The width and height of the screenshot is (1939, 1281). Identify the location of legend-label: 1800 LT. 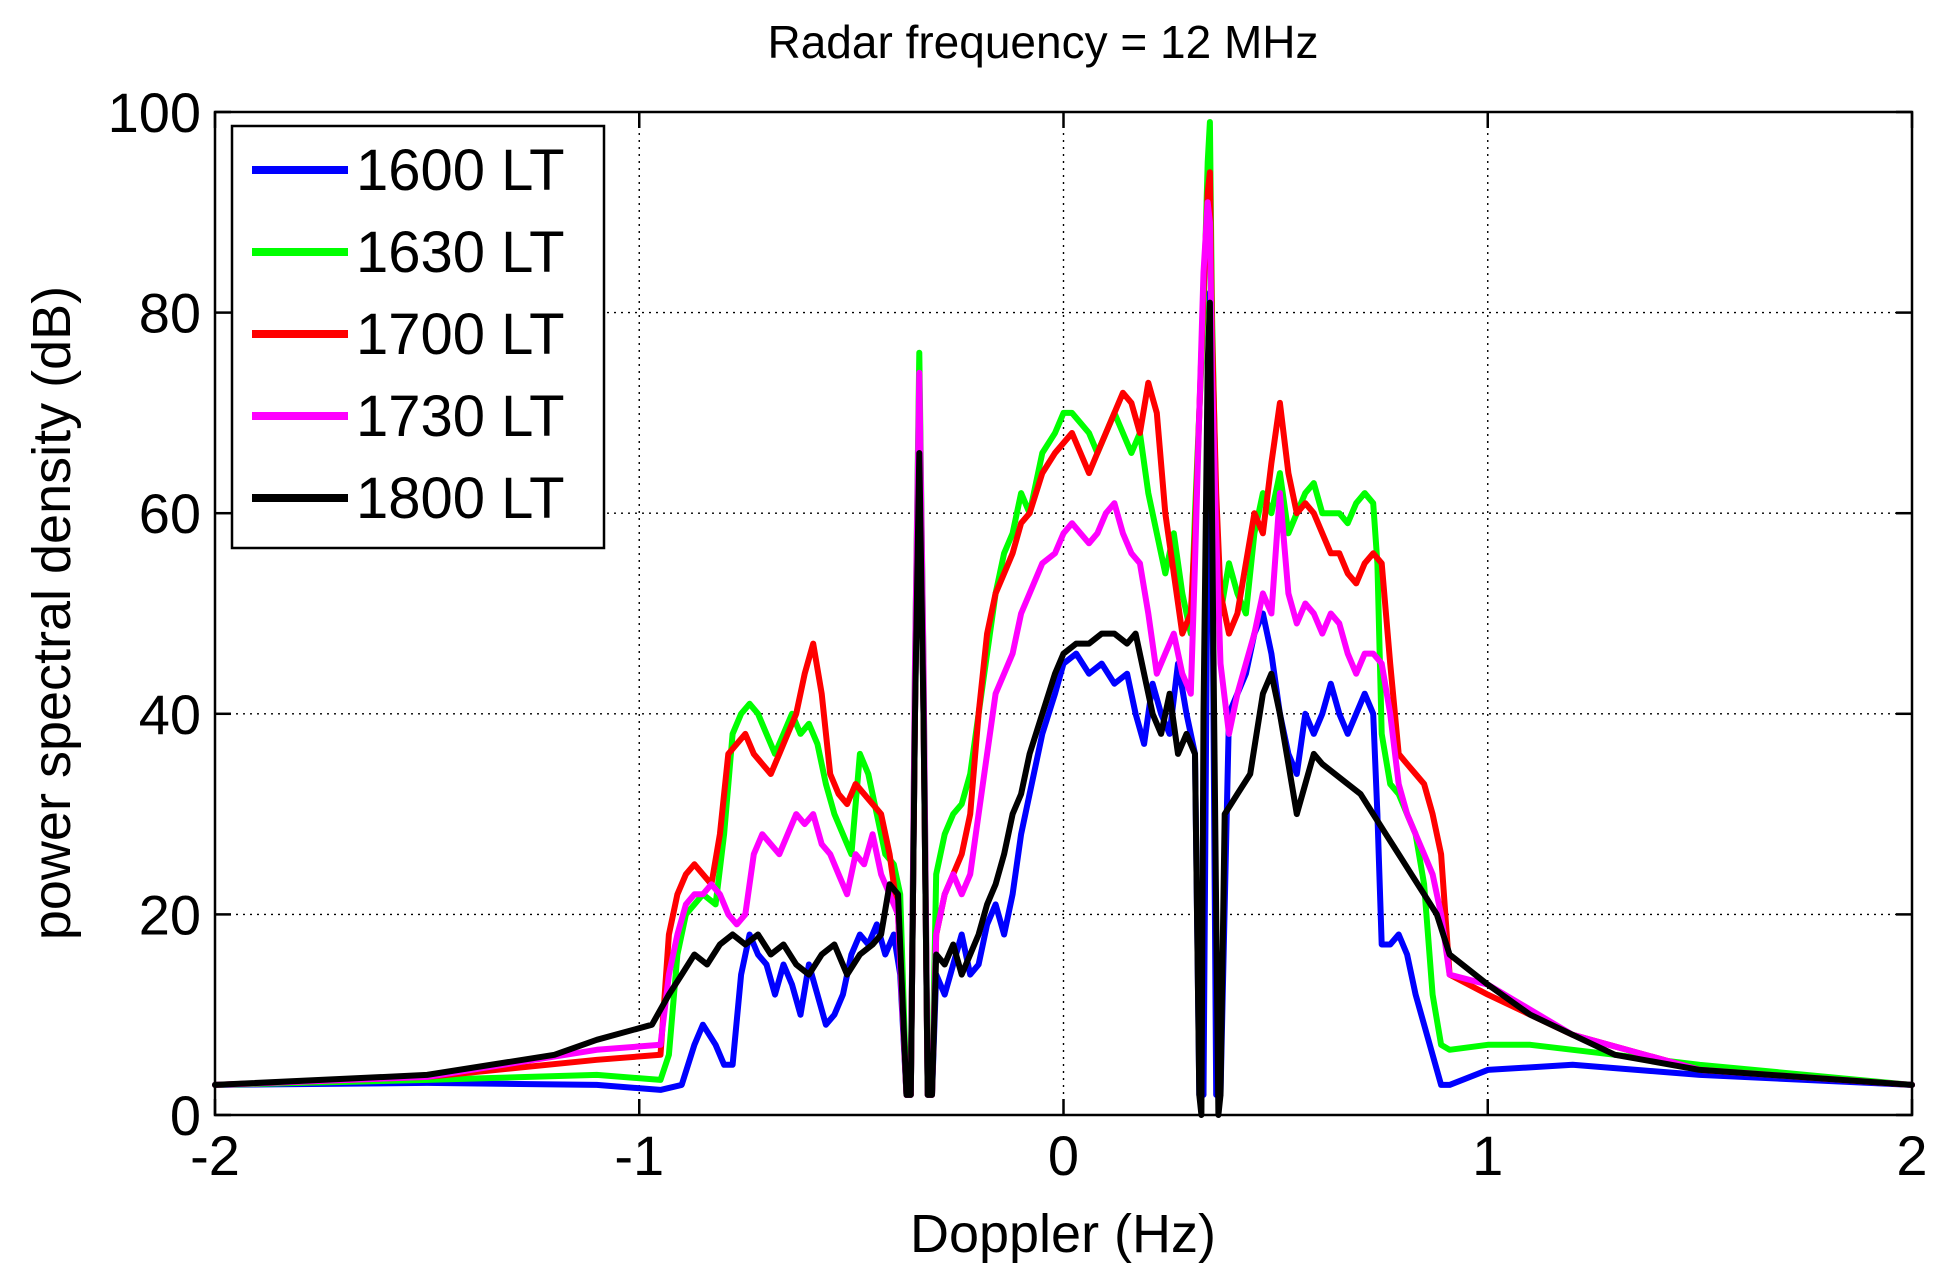
(460, 498).